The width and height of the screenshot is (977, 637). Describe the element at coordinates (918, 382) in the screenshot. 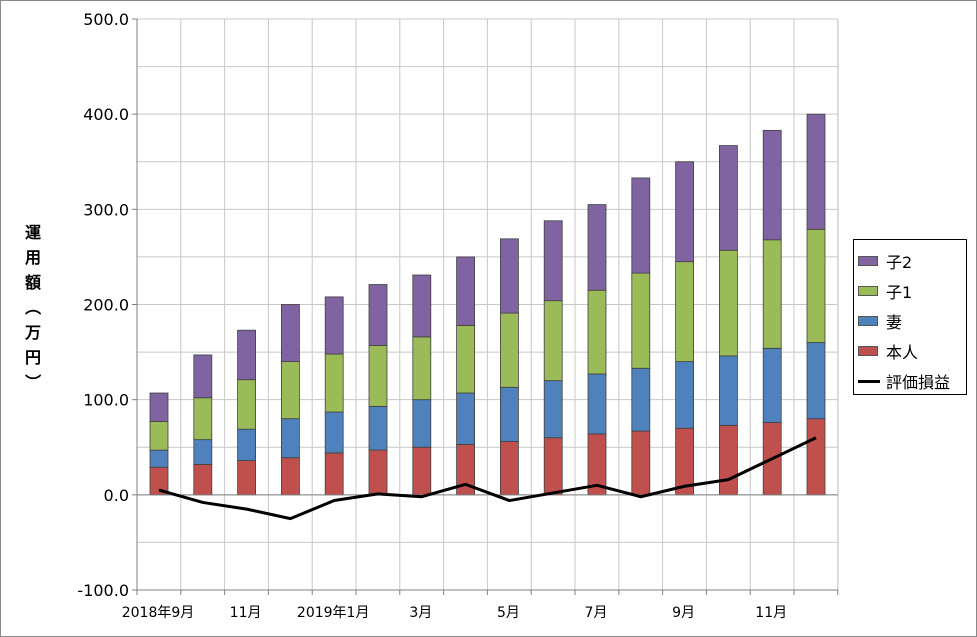

I see `legend-label-valuation: 評価損益` at that location.